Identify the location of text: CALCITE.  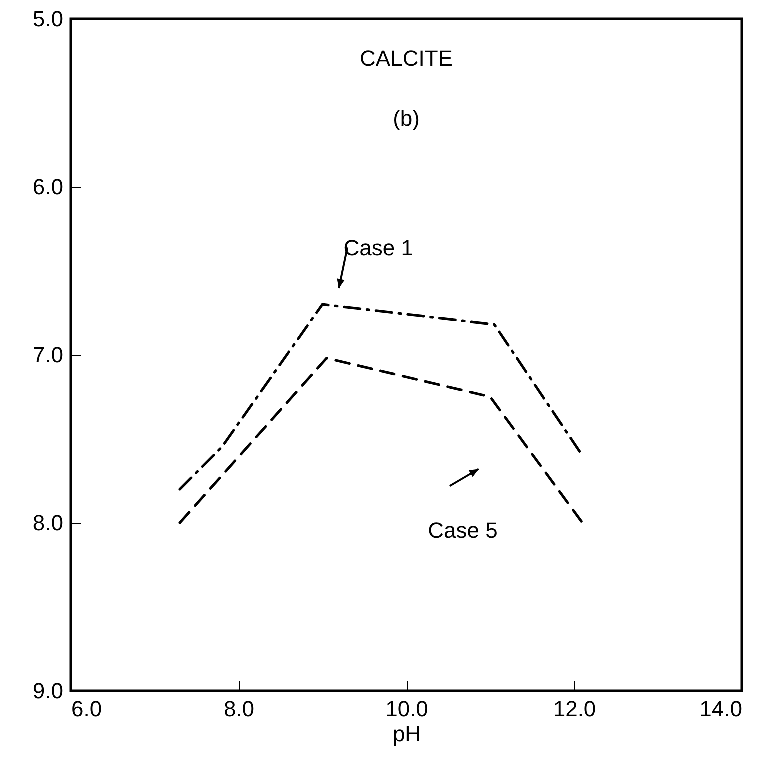
(406, 58).